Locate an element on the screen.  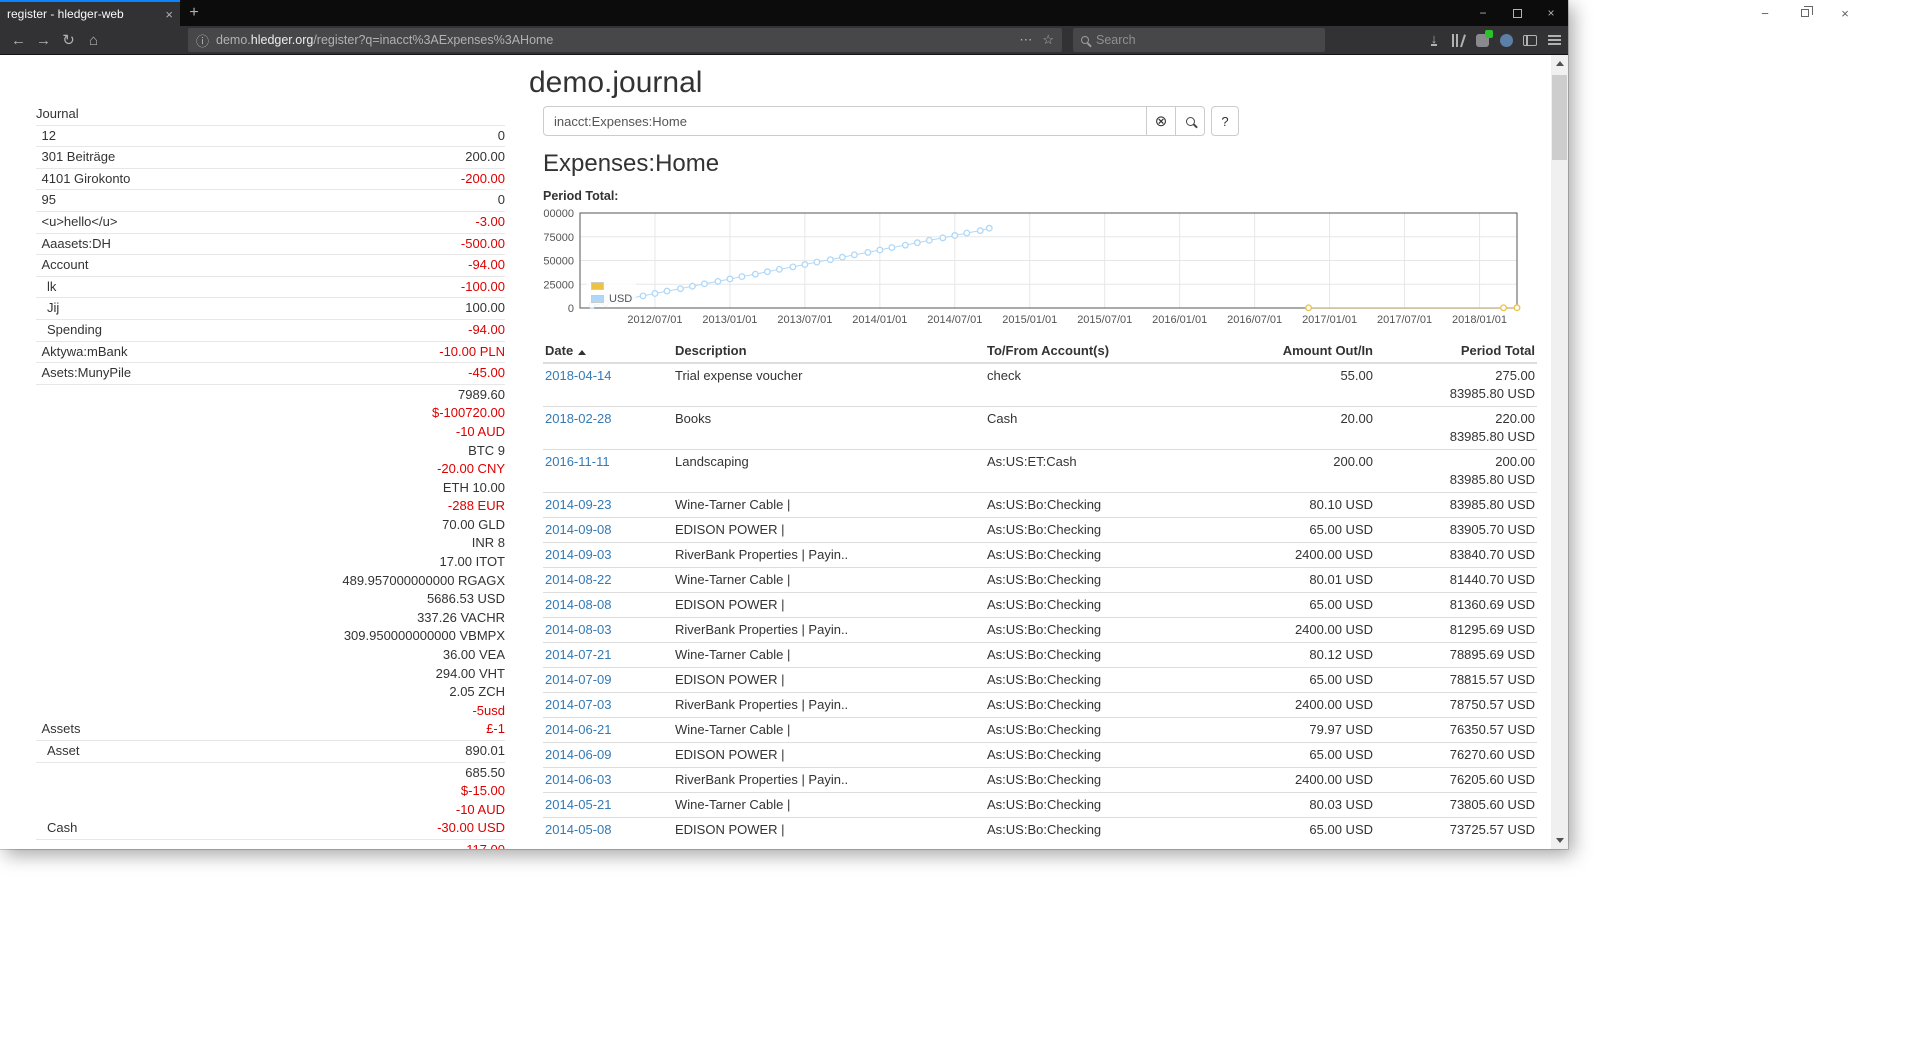
new-tab-button: + is located at coordinates (194, 12).